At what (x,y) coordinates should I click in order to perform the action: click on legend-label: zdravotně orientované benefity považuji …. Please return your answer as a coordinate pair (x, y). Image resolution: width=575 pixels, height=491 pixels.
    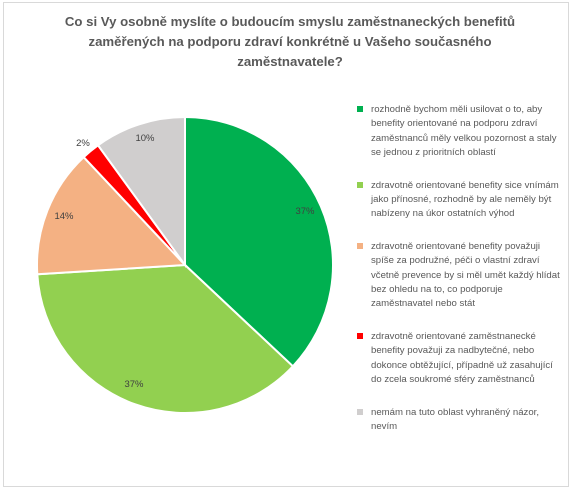
    Looking at the image, I should click on (465, 275).